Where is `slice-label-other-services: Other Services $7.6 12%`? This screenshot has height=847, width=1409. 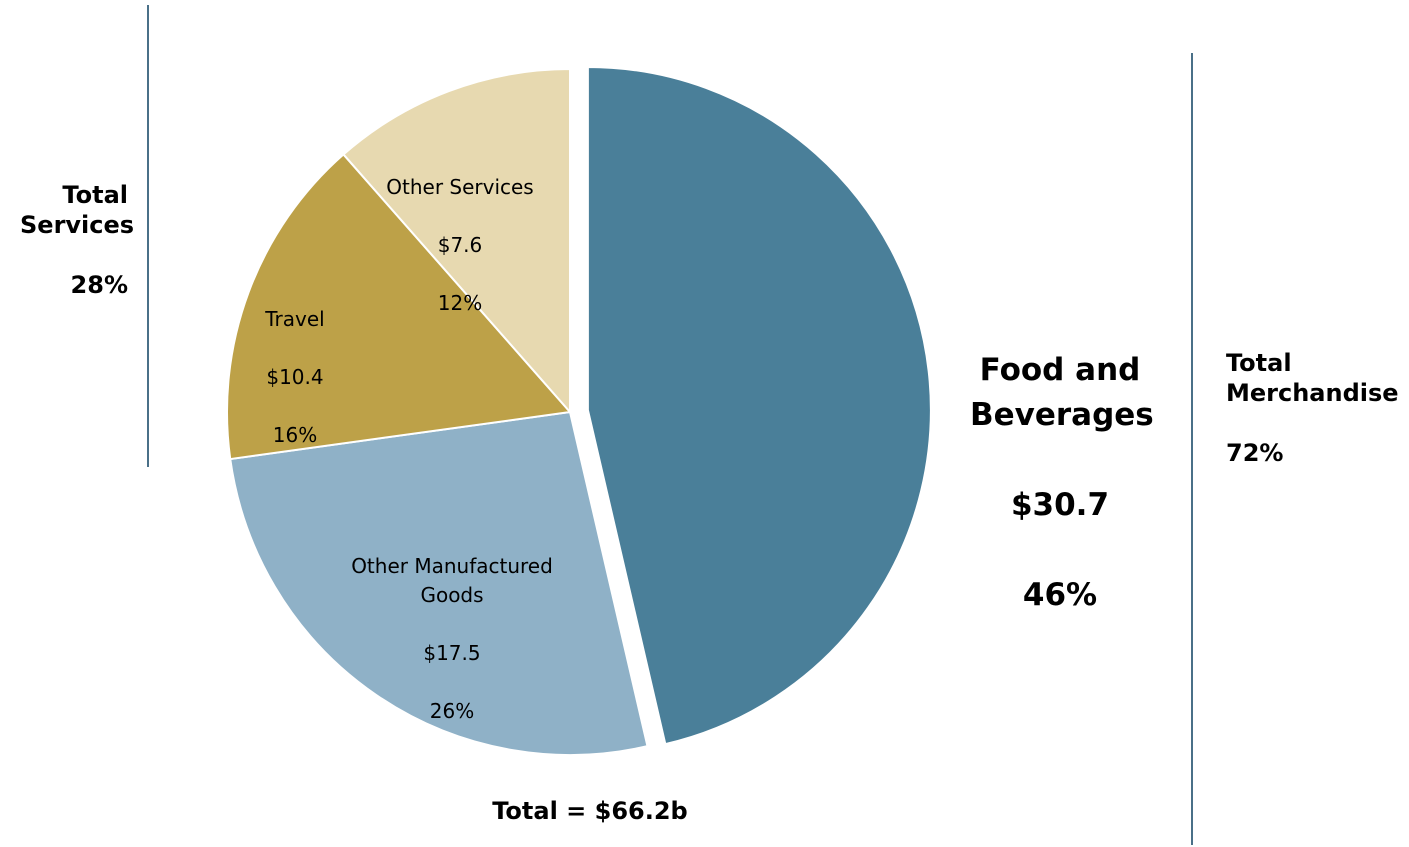 slice-label-other-services: Other Services $7.6 12% is located at coordinates (460, 245).